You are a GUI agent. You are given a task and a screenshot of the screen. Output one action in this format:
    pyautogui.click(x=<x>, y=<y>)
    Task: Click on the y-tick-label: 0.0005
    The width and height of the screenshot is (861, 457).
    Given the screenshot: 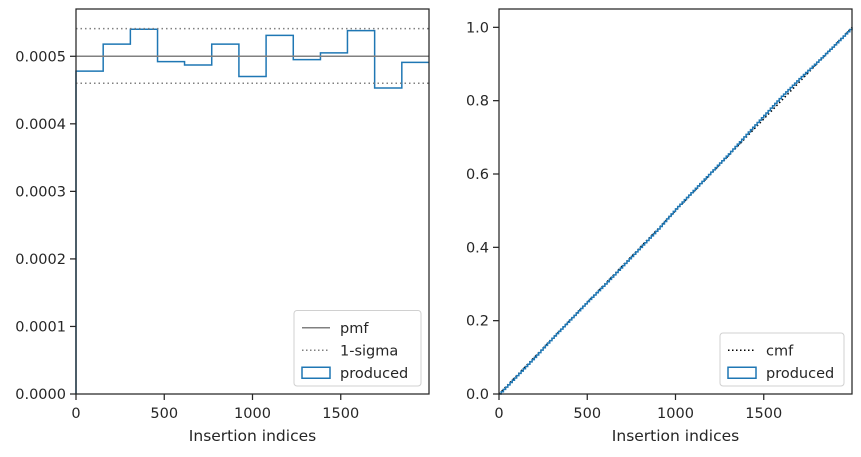 What is the action you would take?
    pyautogui.click(x=40, y=57)
    